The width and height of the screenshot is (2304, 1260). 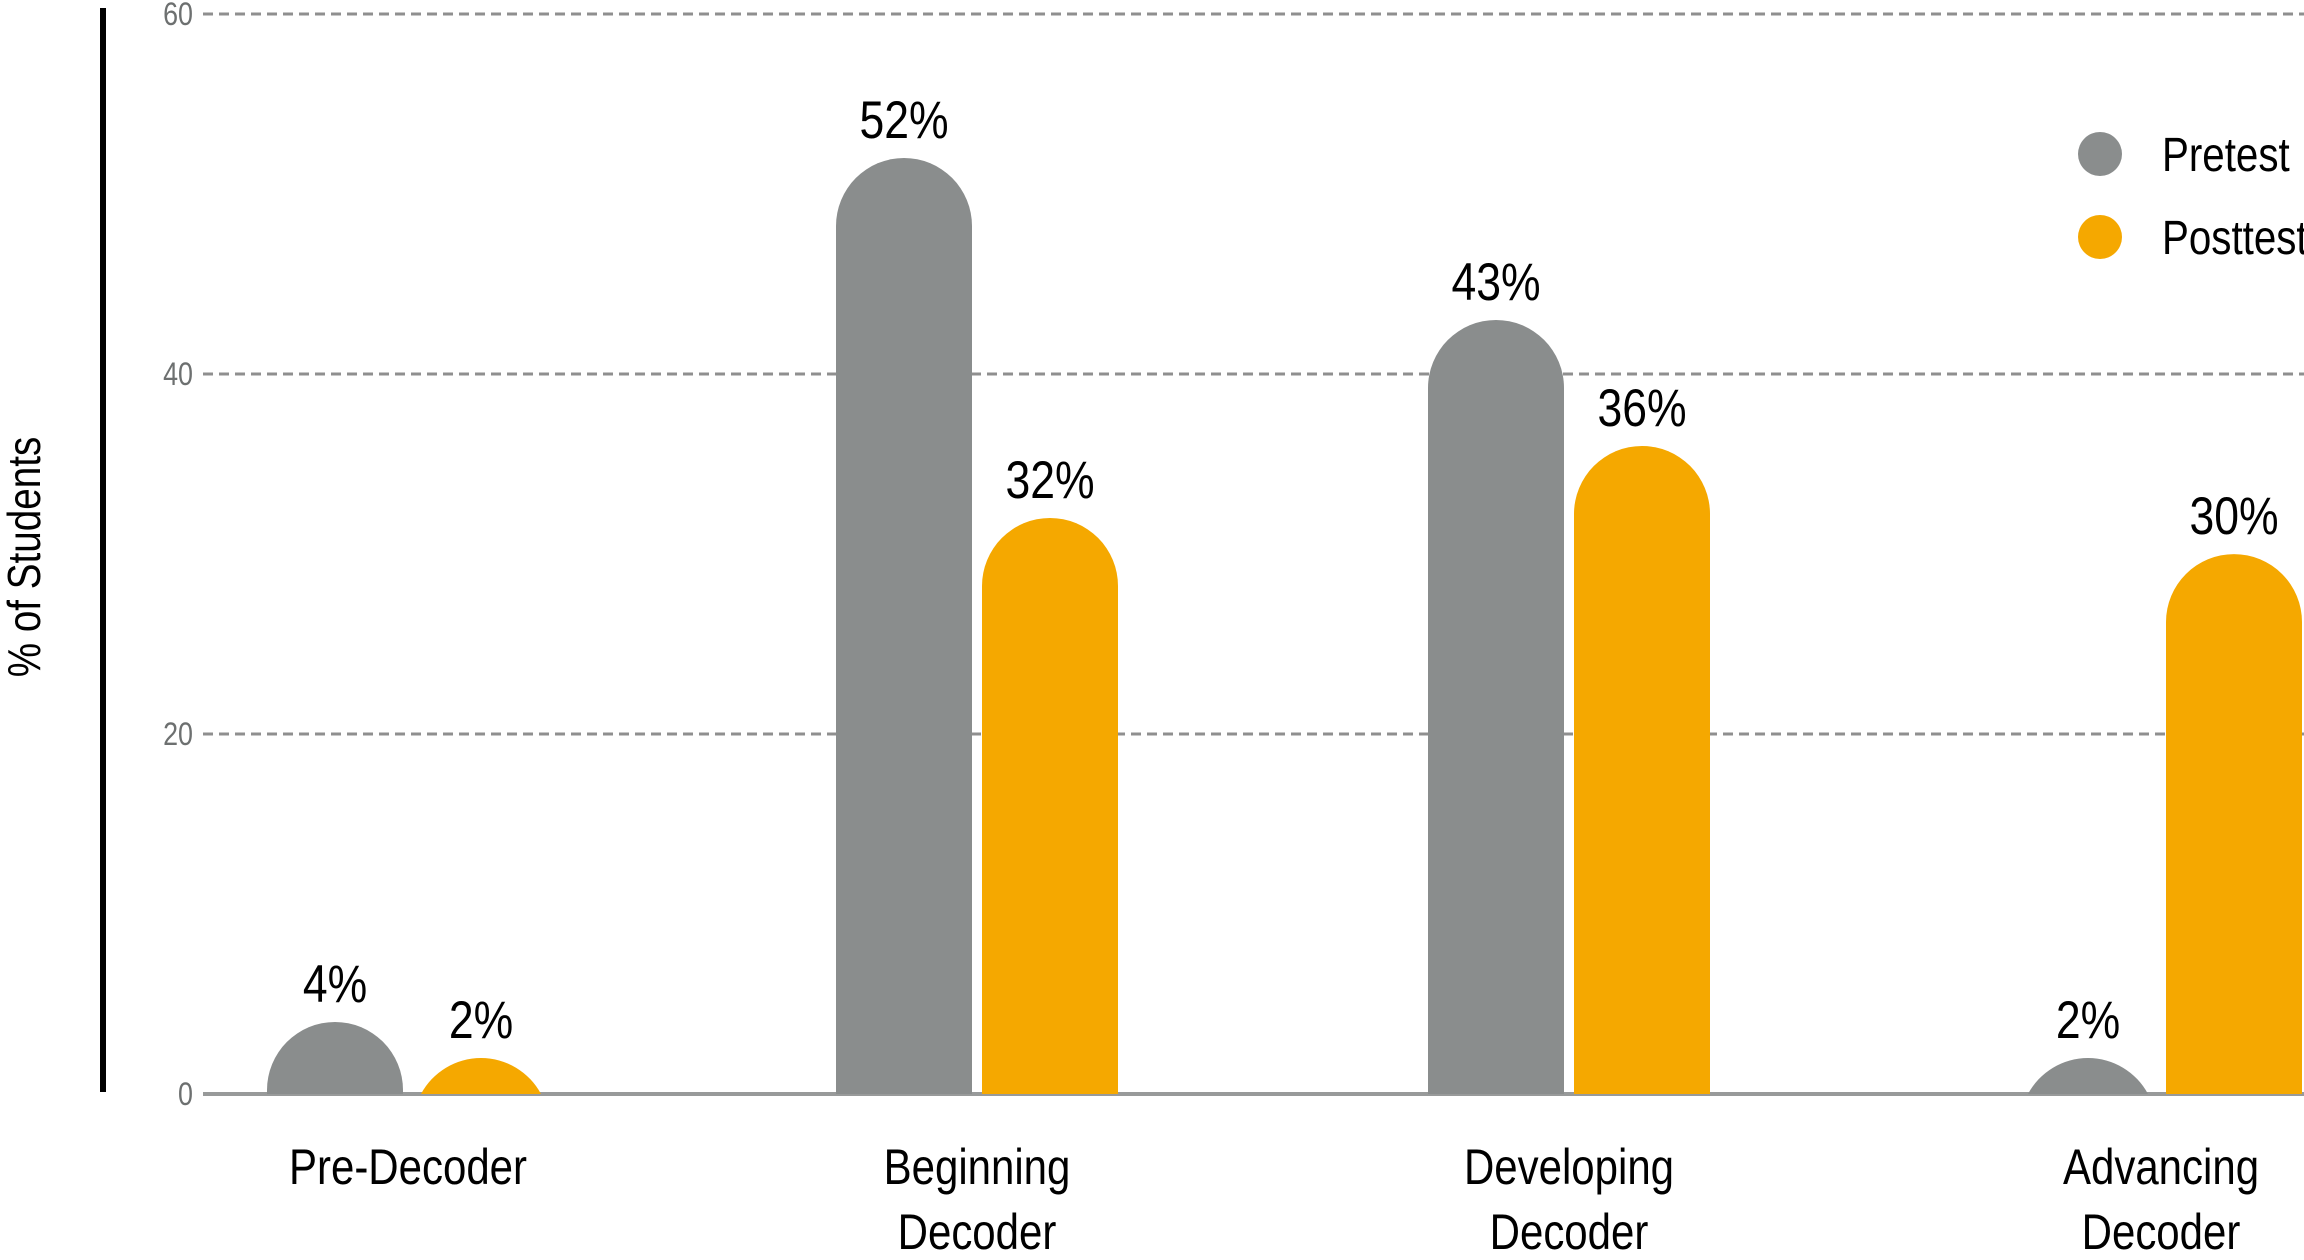 I want to click on y-tick-label-0: 0, so click(x=185, y=1095).